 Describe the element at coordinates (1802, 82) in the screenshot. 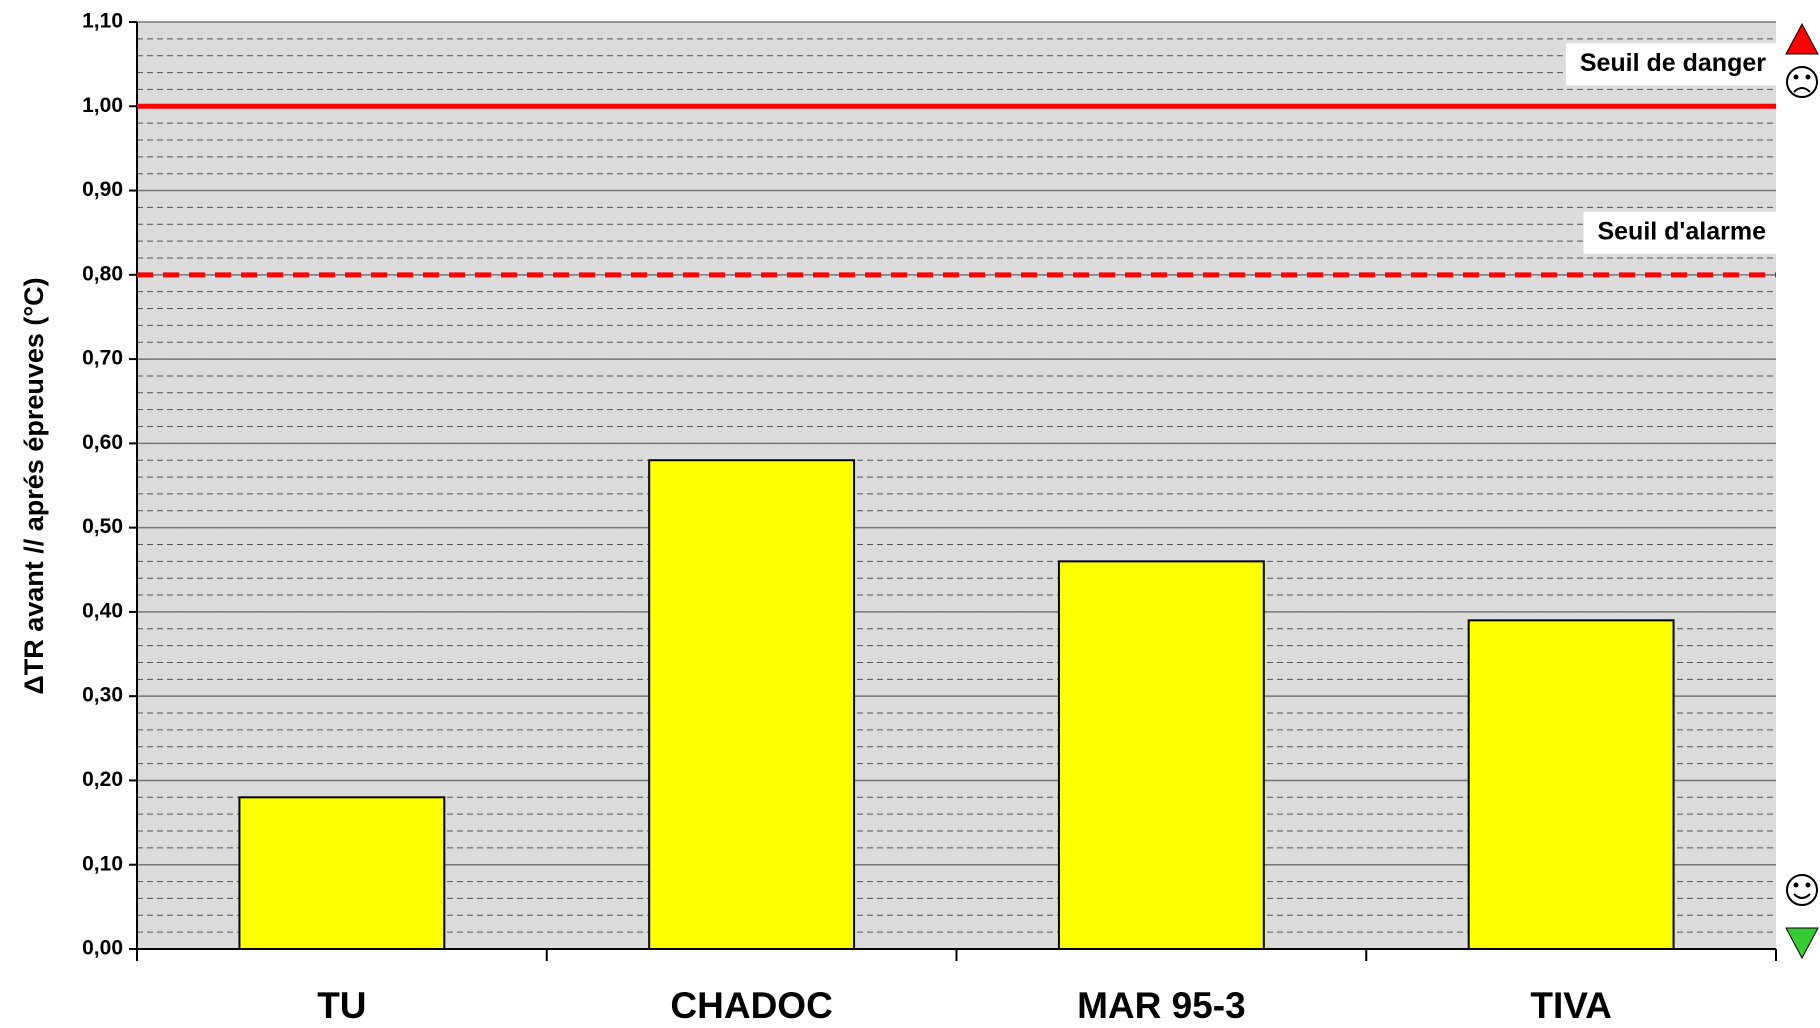

I see `sad-face-icon` at that location.